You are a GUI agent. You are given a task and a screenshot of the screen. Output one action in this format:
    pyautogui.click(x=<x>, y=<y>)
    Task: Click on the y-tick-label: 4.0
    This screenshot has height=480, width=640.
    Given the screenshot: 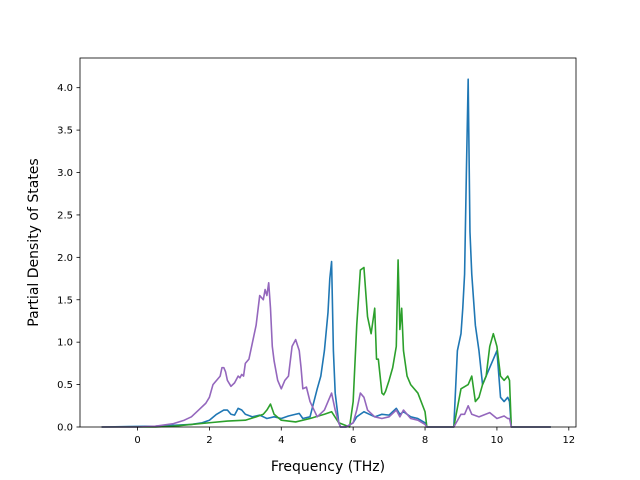 What is the action you would take?
    pyautogui.click(x=65, y=88)
    